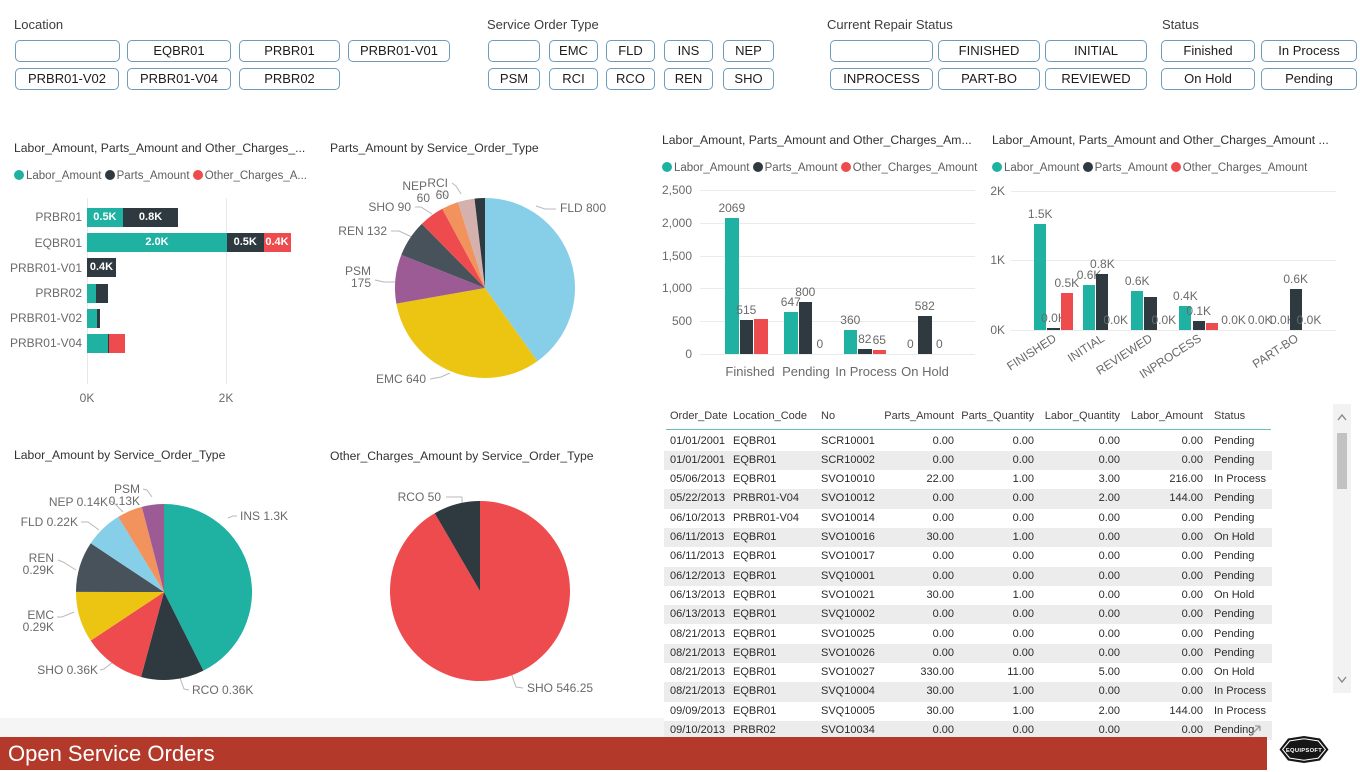 The width and height of the screenshot is (1360, 772). What do you see at coordinates (437, 183) in the screenshot?
I see `svg-text: RCI` at bounding box center [437, 183].